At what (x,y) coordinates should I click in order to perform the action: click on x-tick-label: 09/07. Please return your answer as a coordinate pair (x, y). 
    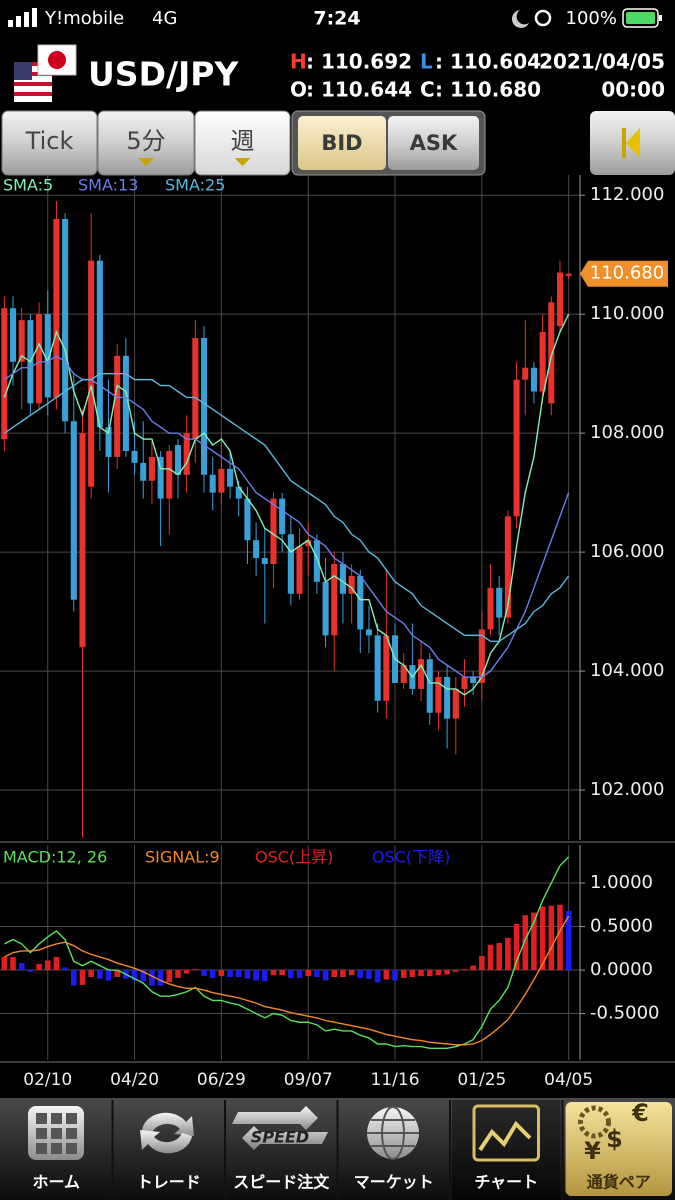
    Looking at the image, I should click on (308, 1080).